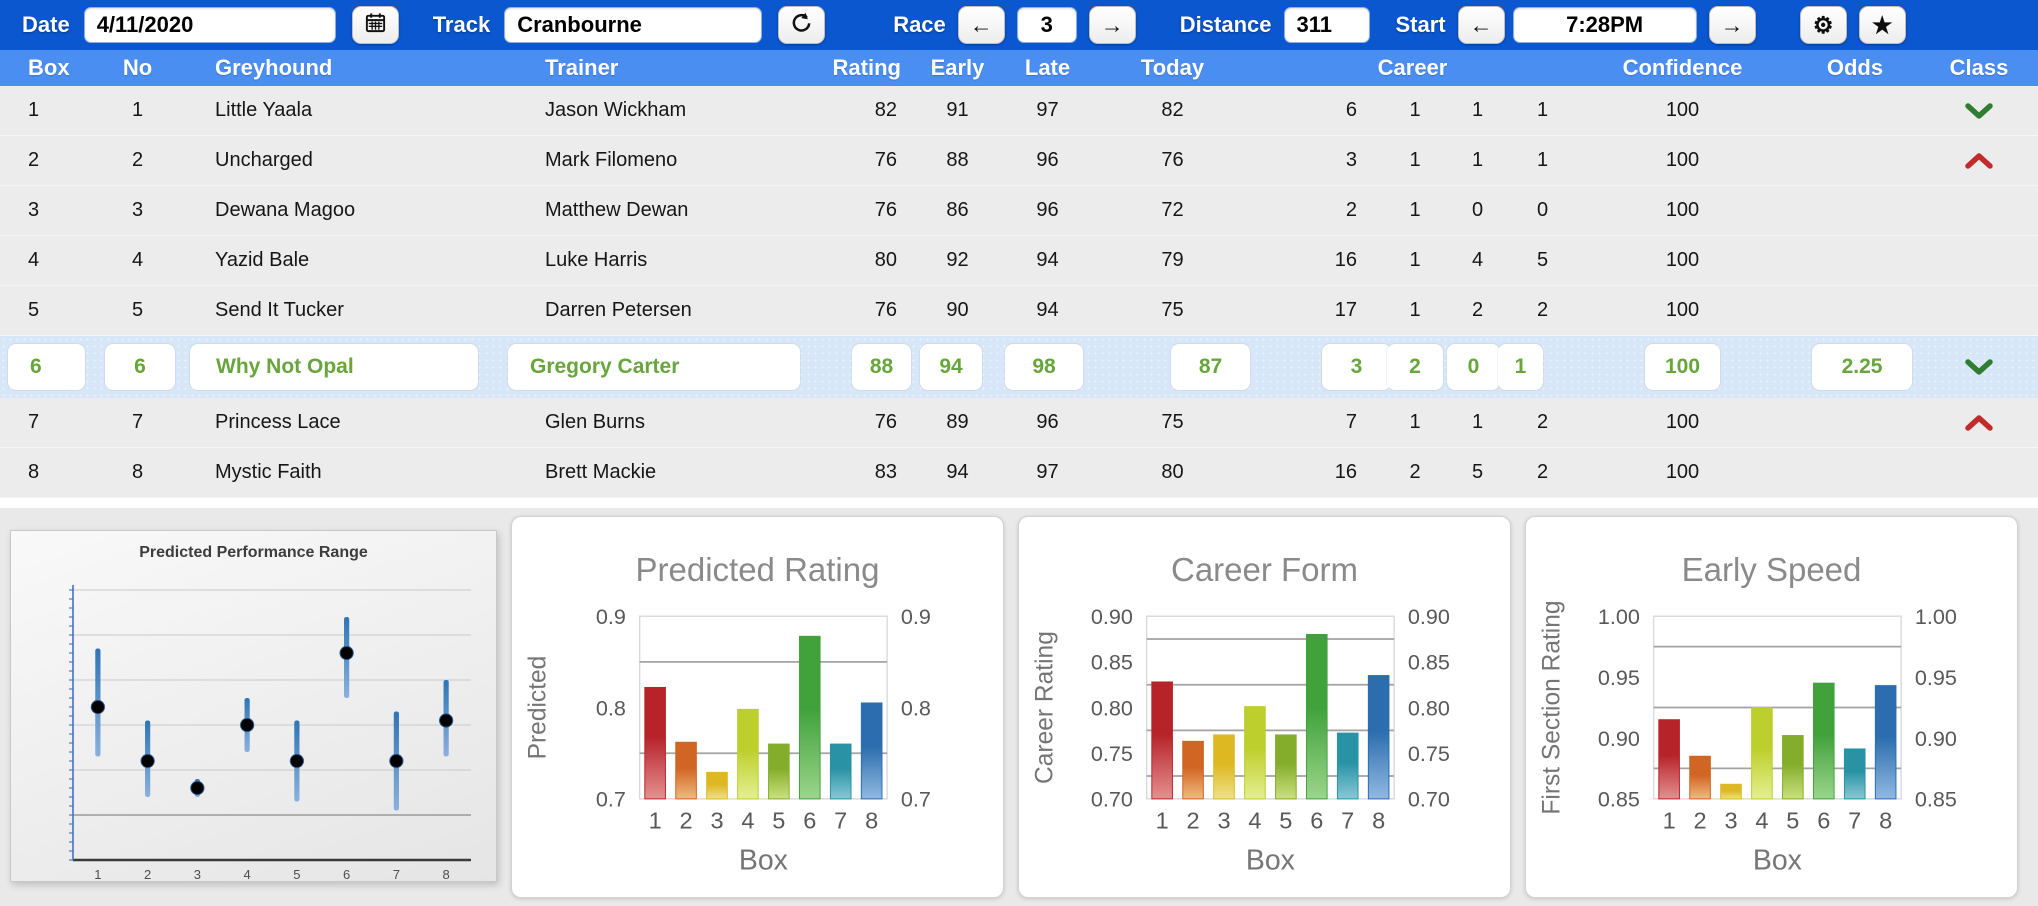 The height and width of the screenshot is (906, 2038). I want to click on refresh-icon, so click(801, 25).